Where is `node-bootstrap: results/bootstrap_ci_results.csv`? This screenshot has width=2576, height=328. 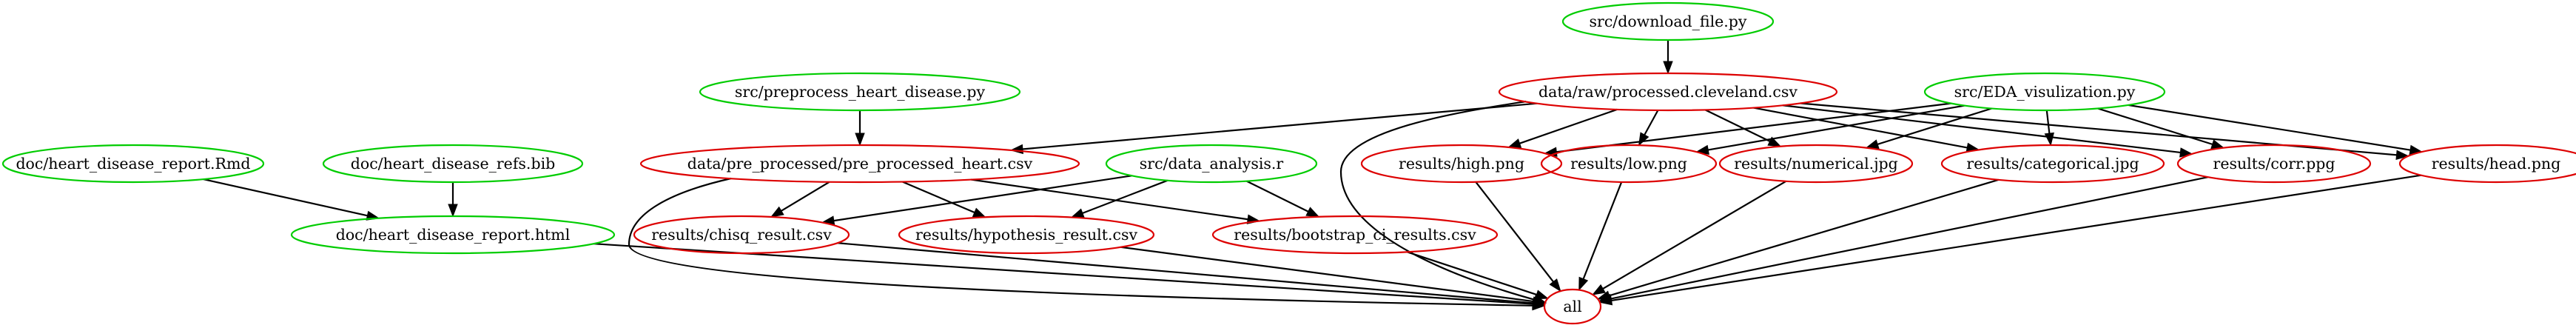
node-bootstrap: results/bootstrap_ci_results.csv is located at coordinates (1355, 235).